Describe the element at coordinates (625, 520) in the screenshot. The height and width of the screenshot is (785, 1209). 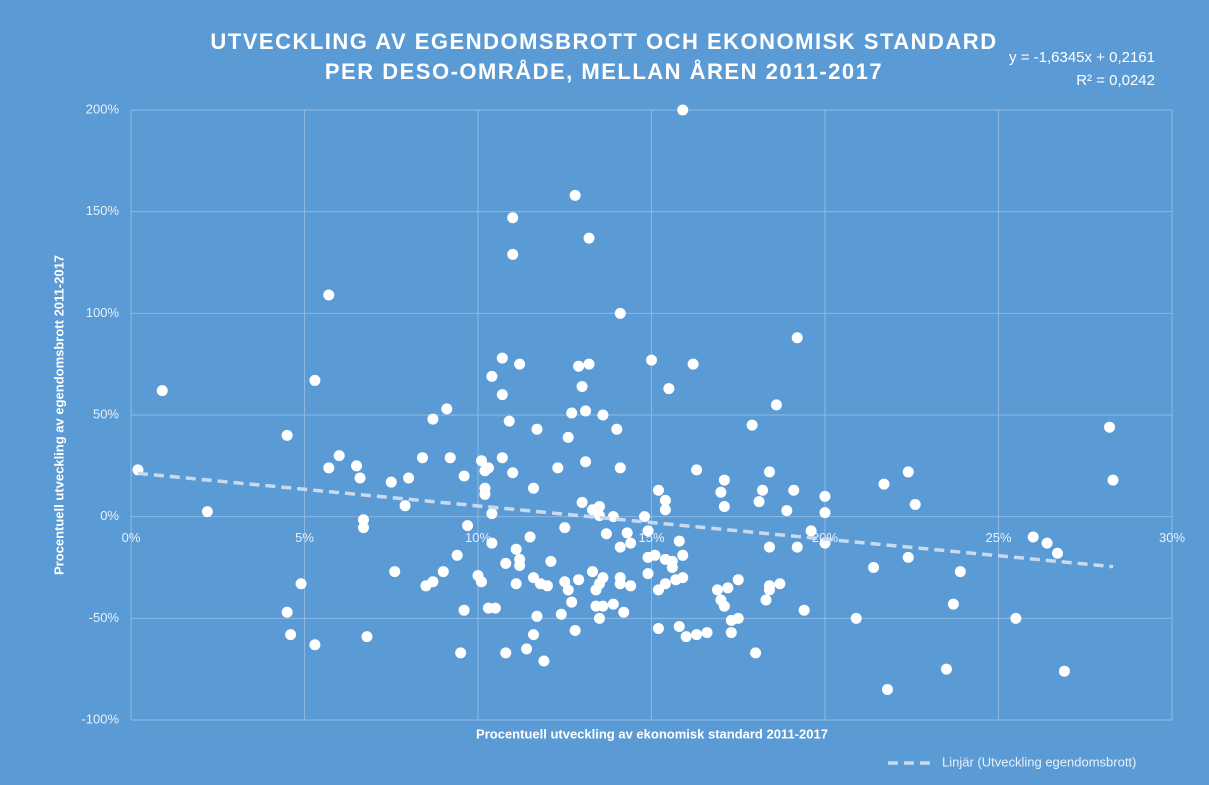
I see `trendline` at that location.